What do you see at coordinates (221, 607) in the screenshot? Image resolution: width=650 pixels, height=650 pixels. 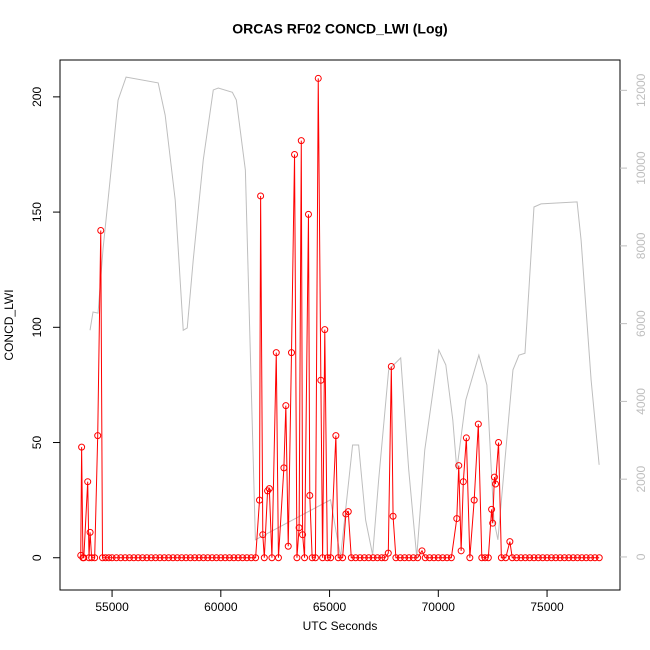 I see `x-tick-label: 60000` at bounding box center [221, 607].